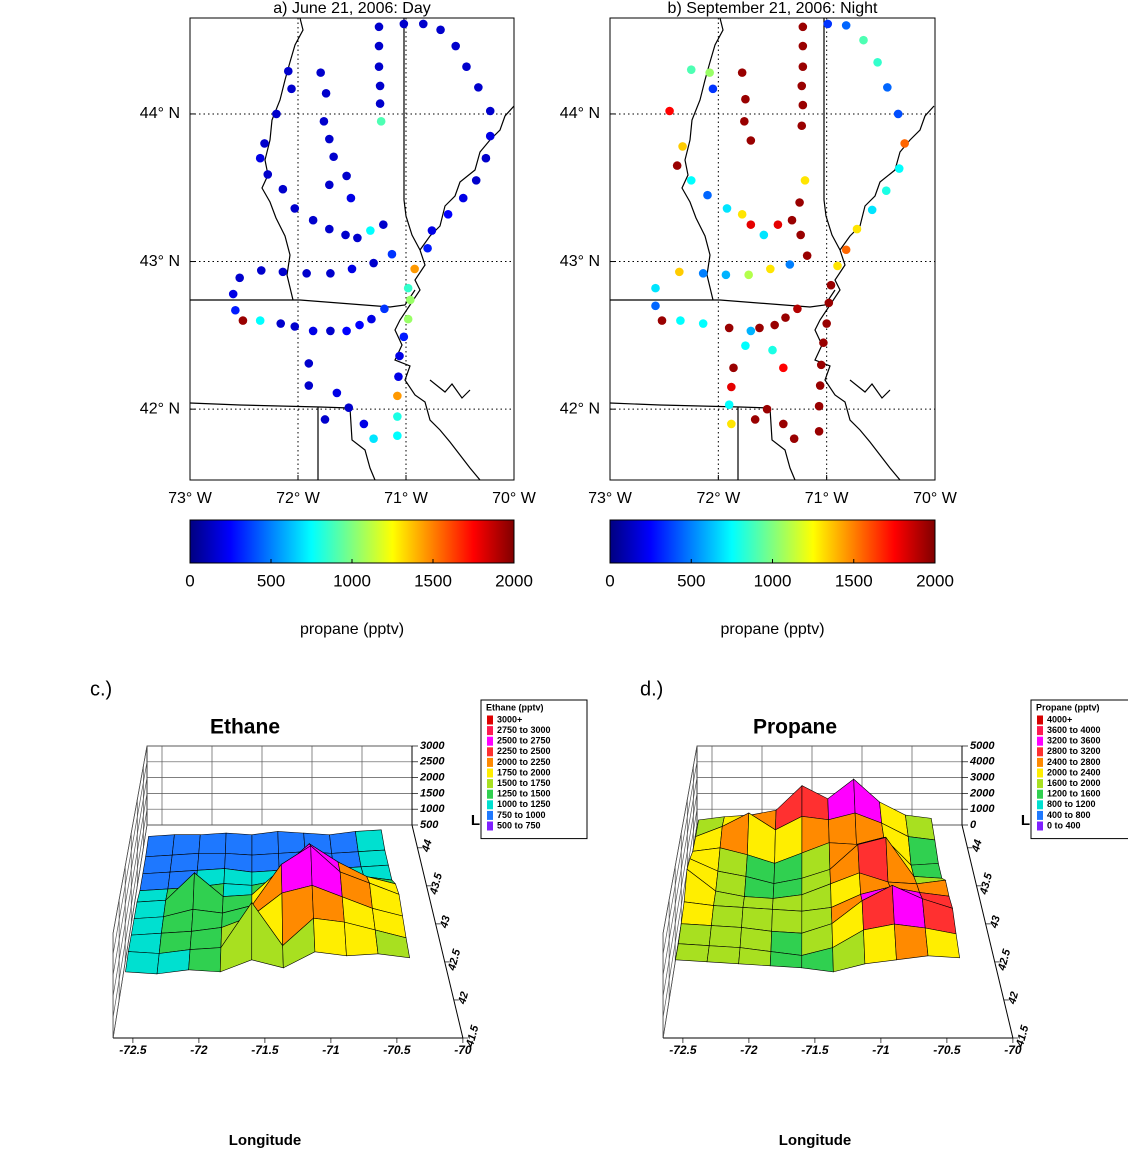  What do you see at coordinates (1074, 794) in the screenshot?
I see `legend-label: 1200 to 1600` at bounding box center [1074, 794].